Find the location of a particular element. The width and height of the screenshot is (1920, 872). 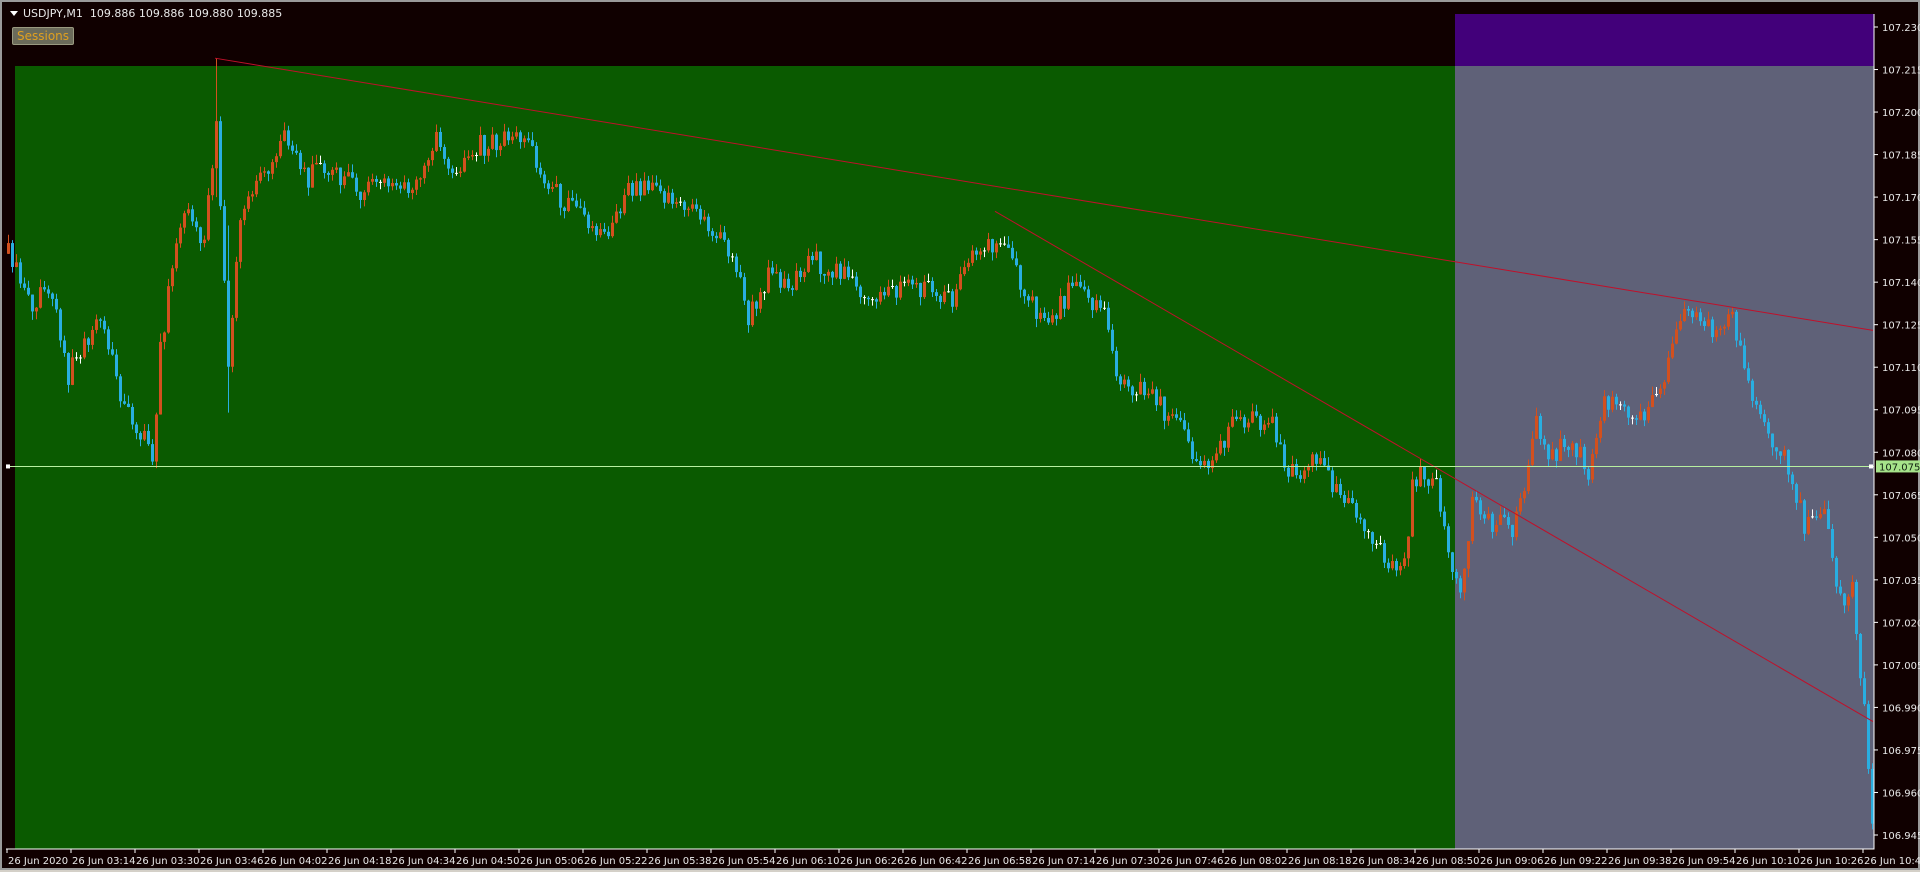

dropdown-triangle-icon is located at coordinates (14, 13).